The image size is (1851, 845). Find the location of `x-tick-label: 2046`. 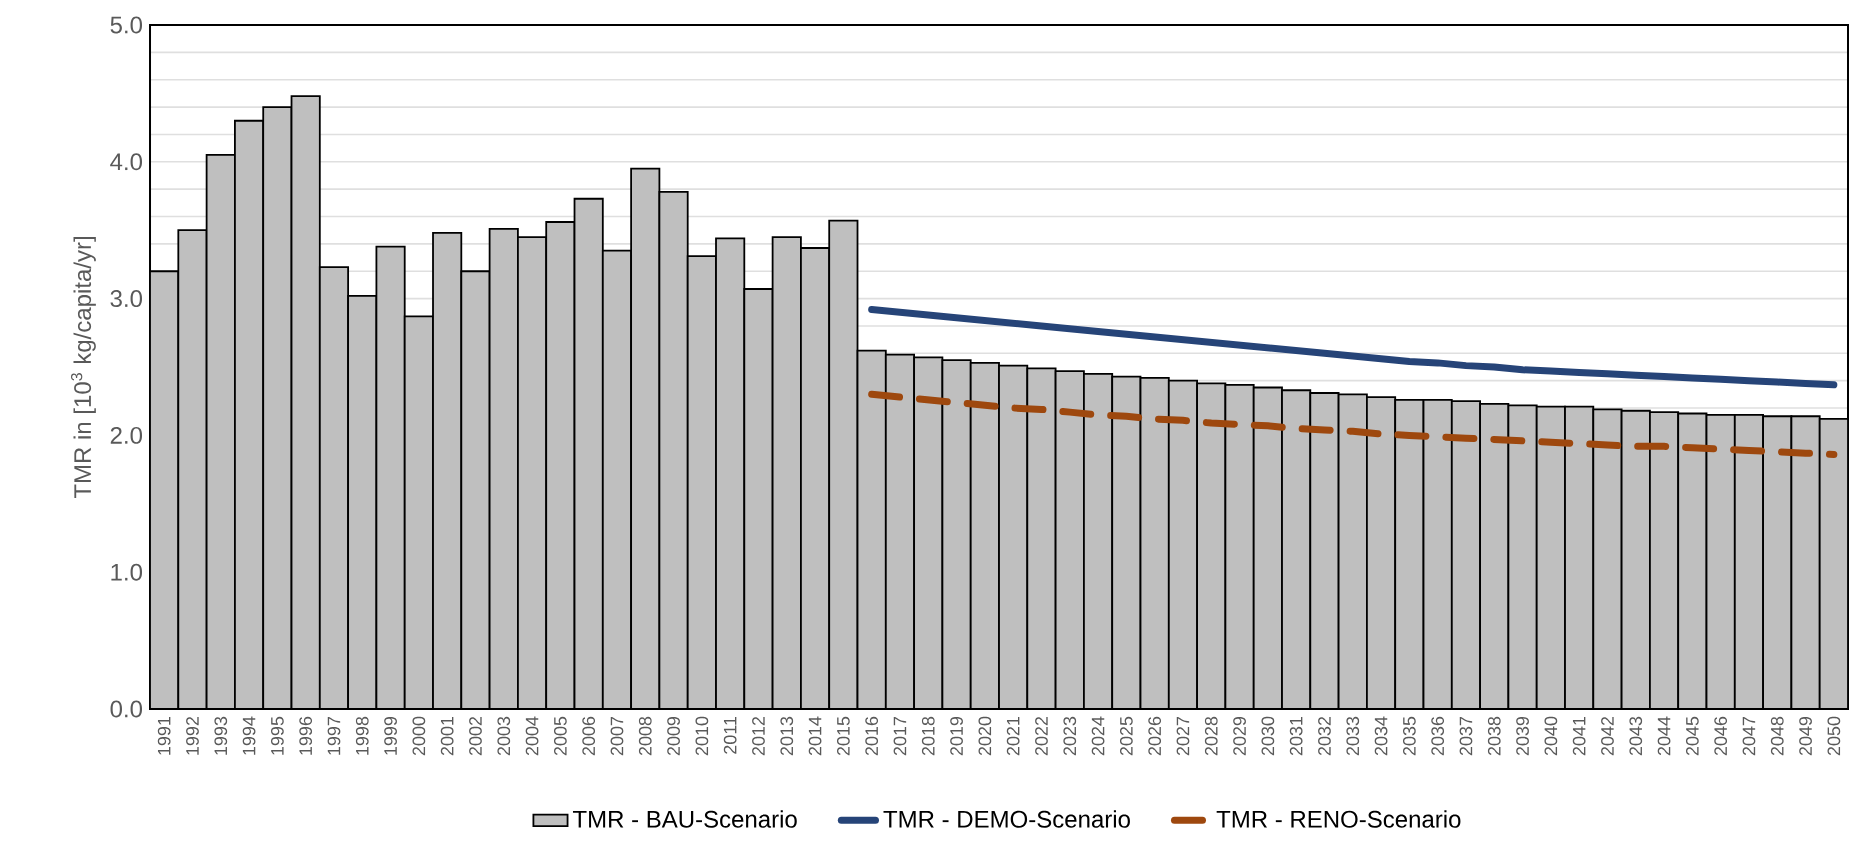

x-tick-label: 2046 is located at coordinates (1721, 736).